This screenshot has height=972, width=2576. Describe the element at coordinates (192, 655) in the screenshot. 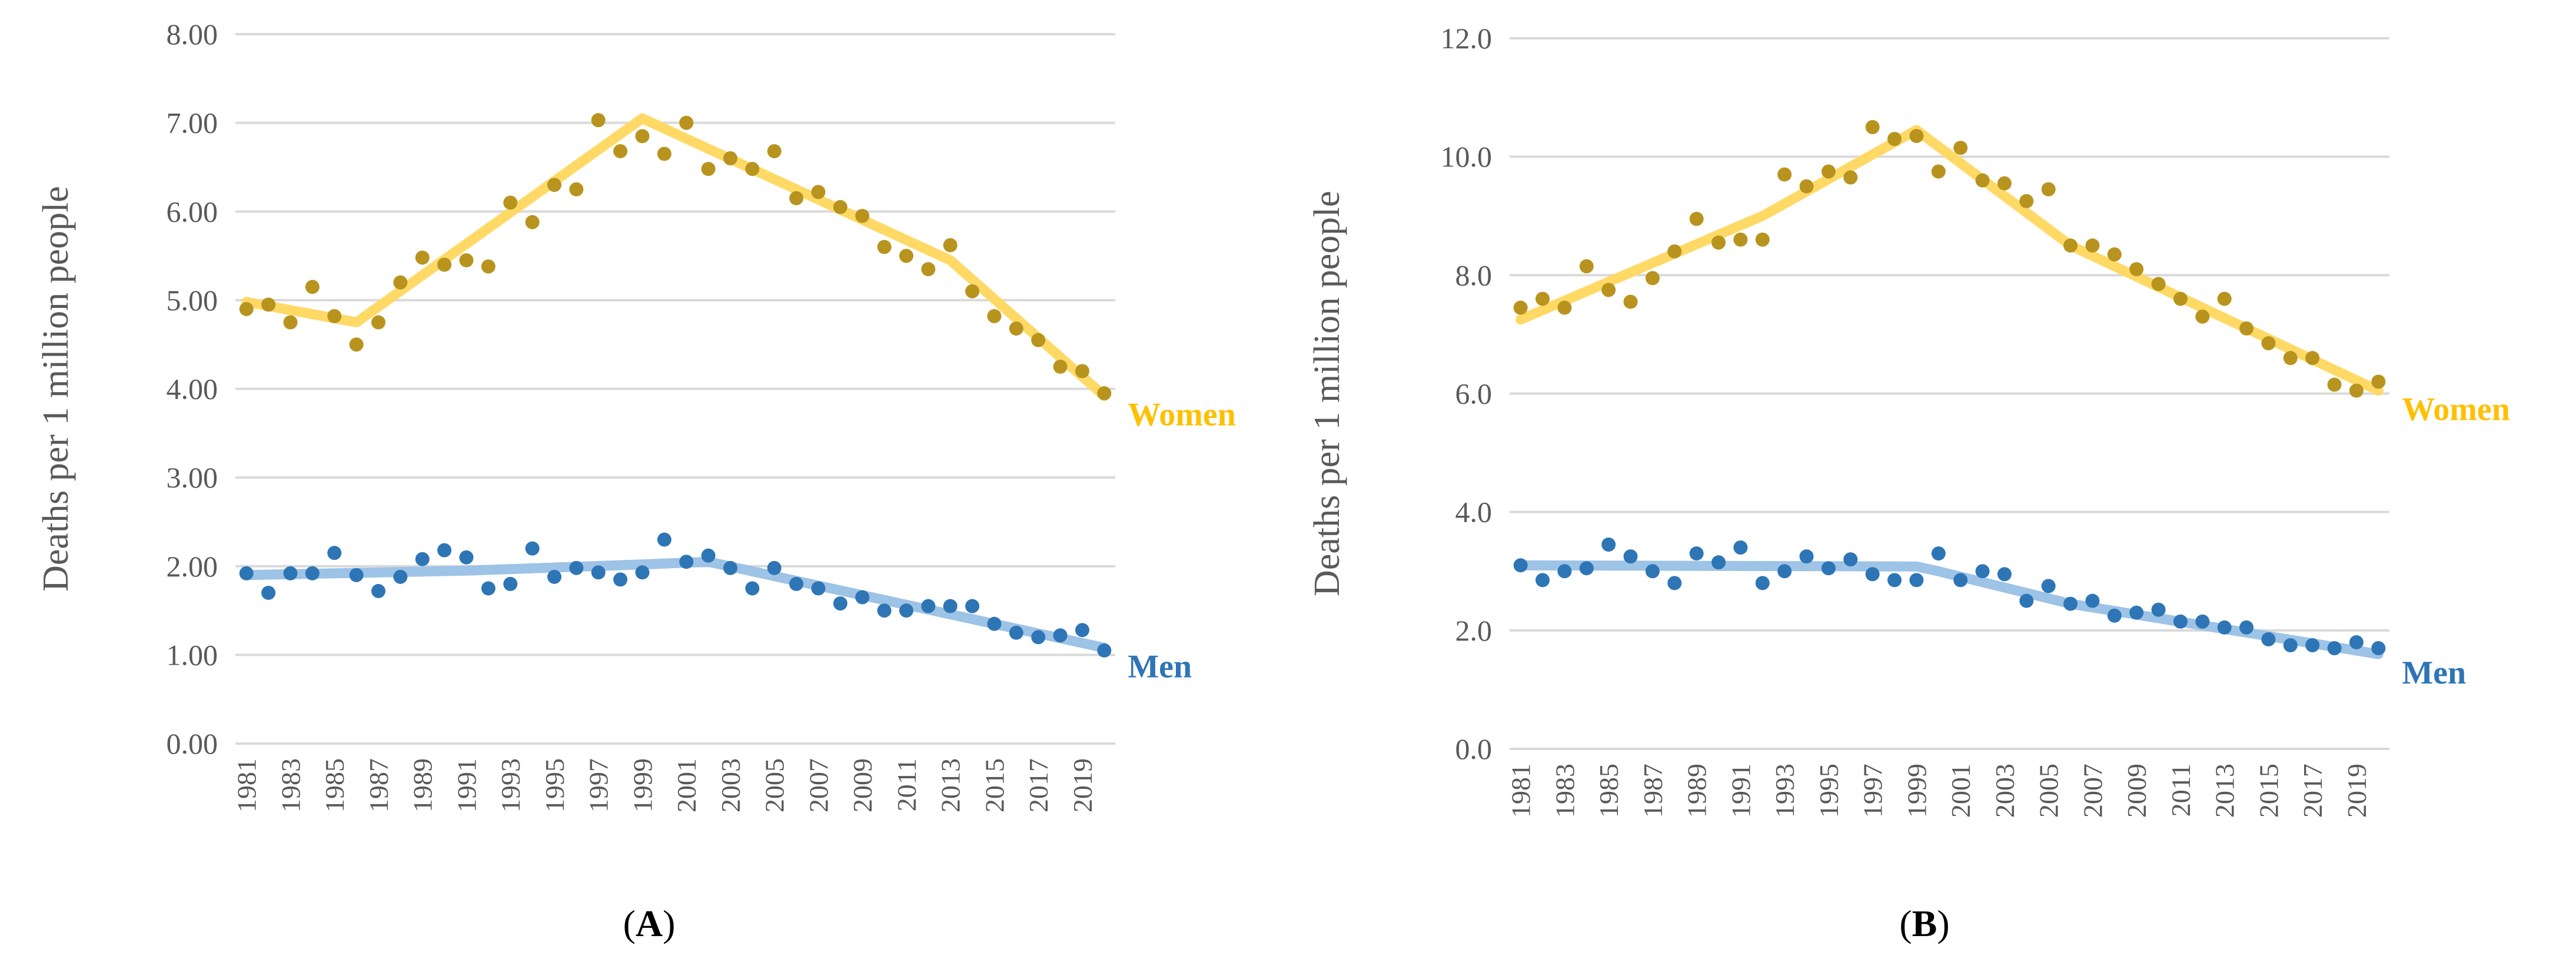

I see `y-tick-label: 1.00` at that location.